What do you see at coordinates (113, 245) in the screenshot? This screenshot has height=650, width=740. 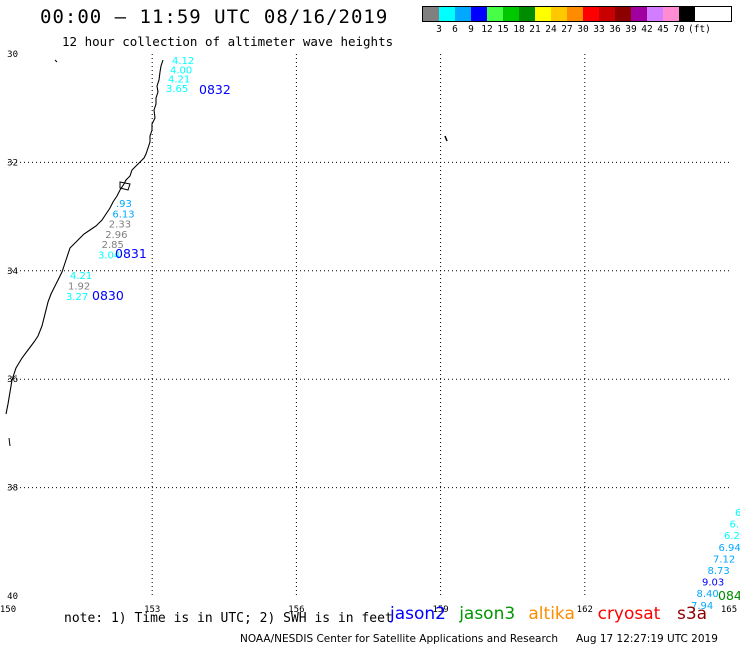 I see `wave-height-value: 2.85` at bounding box center [113, 245].